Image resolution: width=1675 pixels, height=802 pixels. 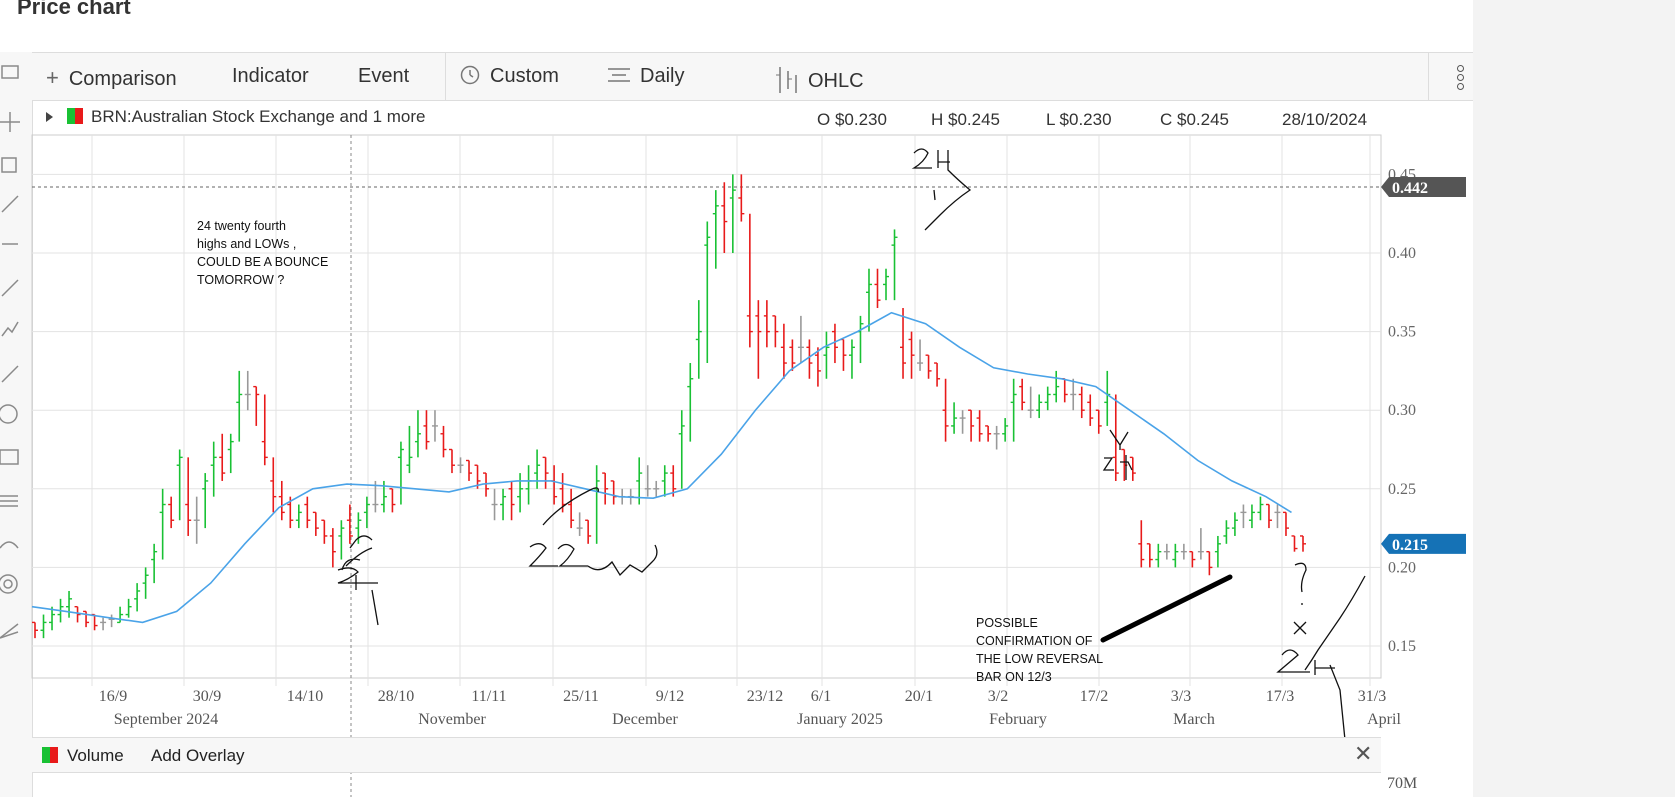 I want to click on crosshair-price-label-text: 0.442, so click(x=1410, y=188).